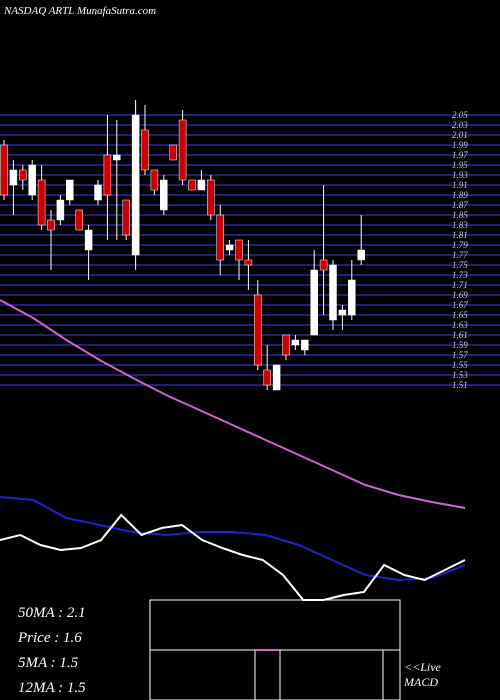 The image size is (500, 700). What do you see at coordinates (423, 667) in the screenshot?
I see `live-label: <<Live` at bounding box center [423, 667].